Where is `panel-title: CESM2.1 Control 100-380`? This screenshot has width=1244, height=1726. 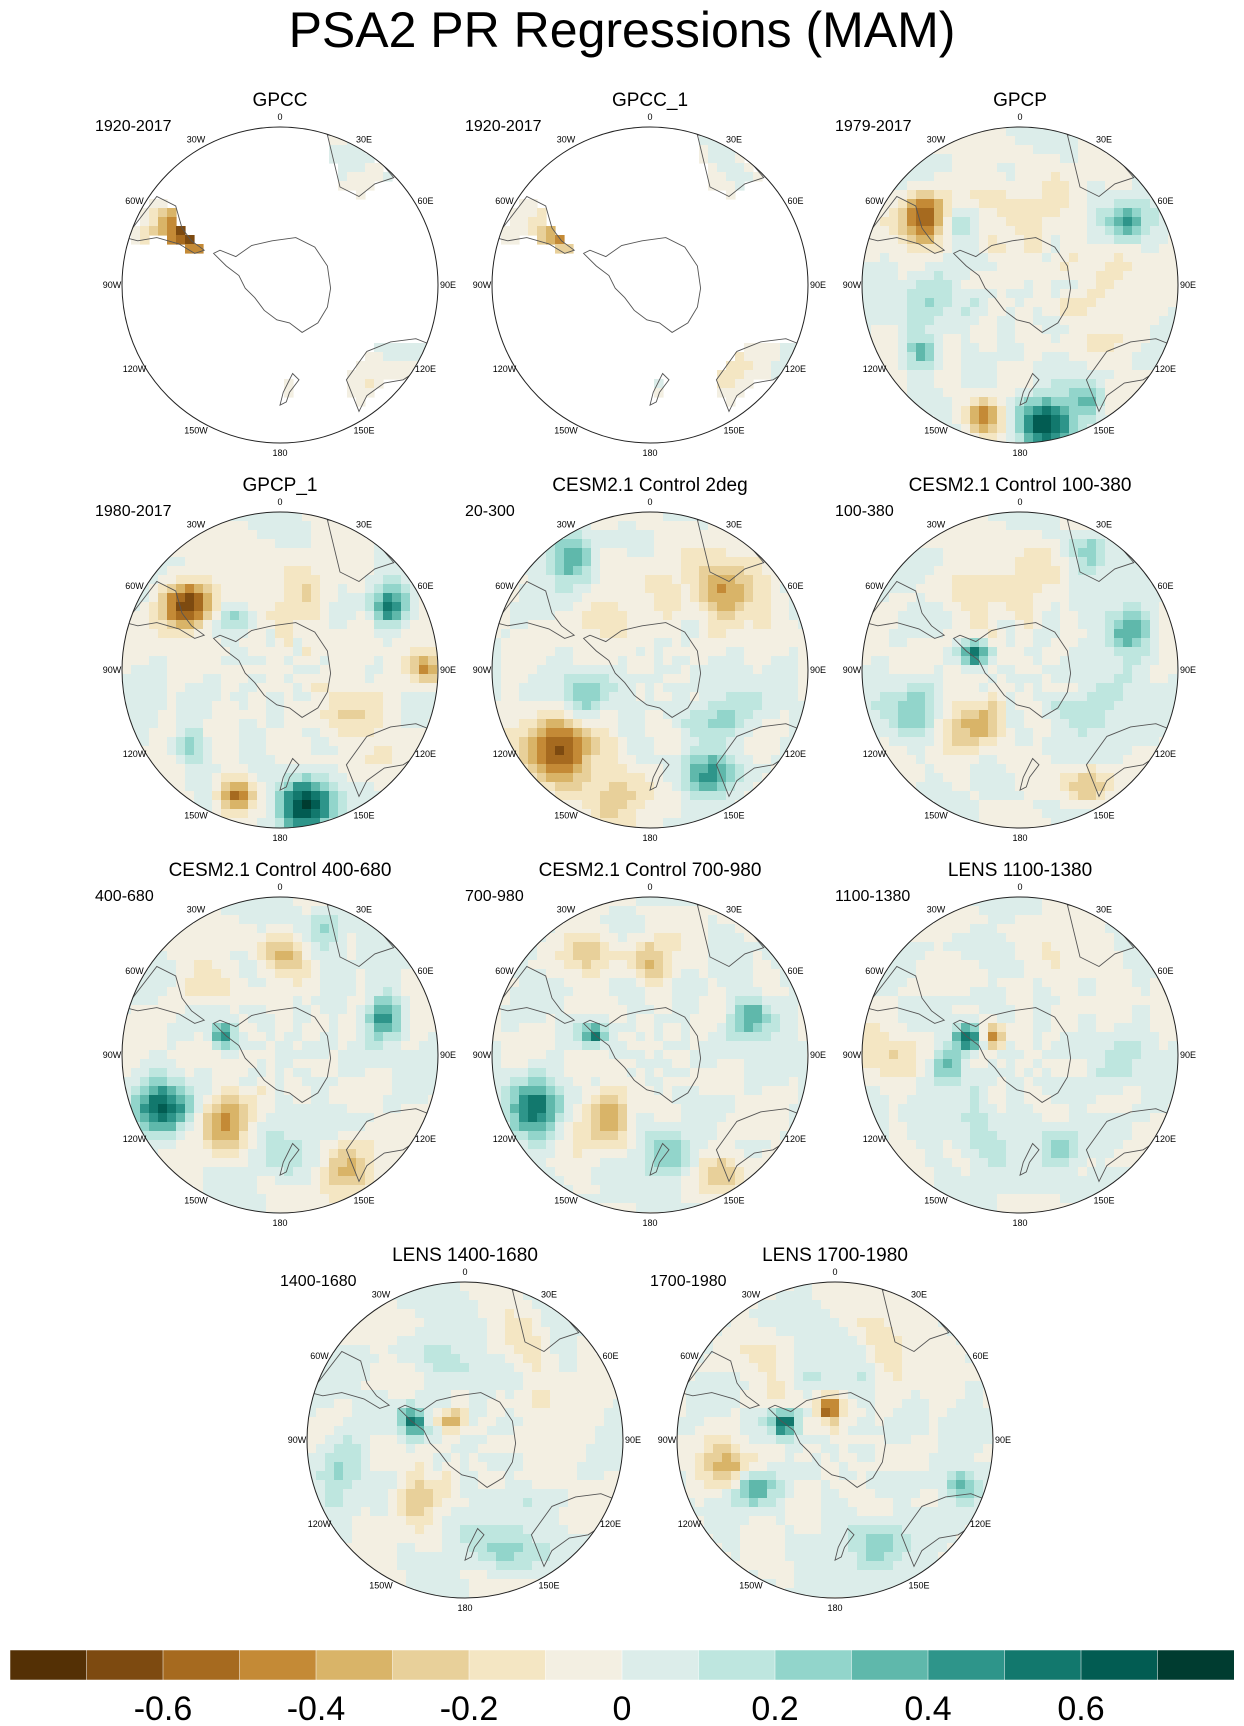 panel-title: CESM2.1 Control 100-380 is located at coordinates (1020, 485).